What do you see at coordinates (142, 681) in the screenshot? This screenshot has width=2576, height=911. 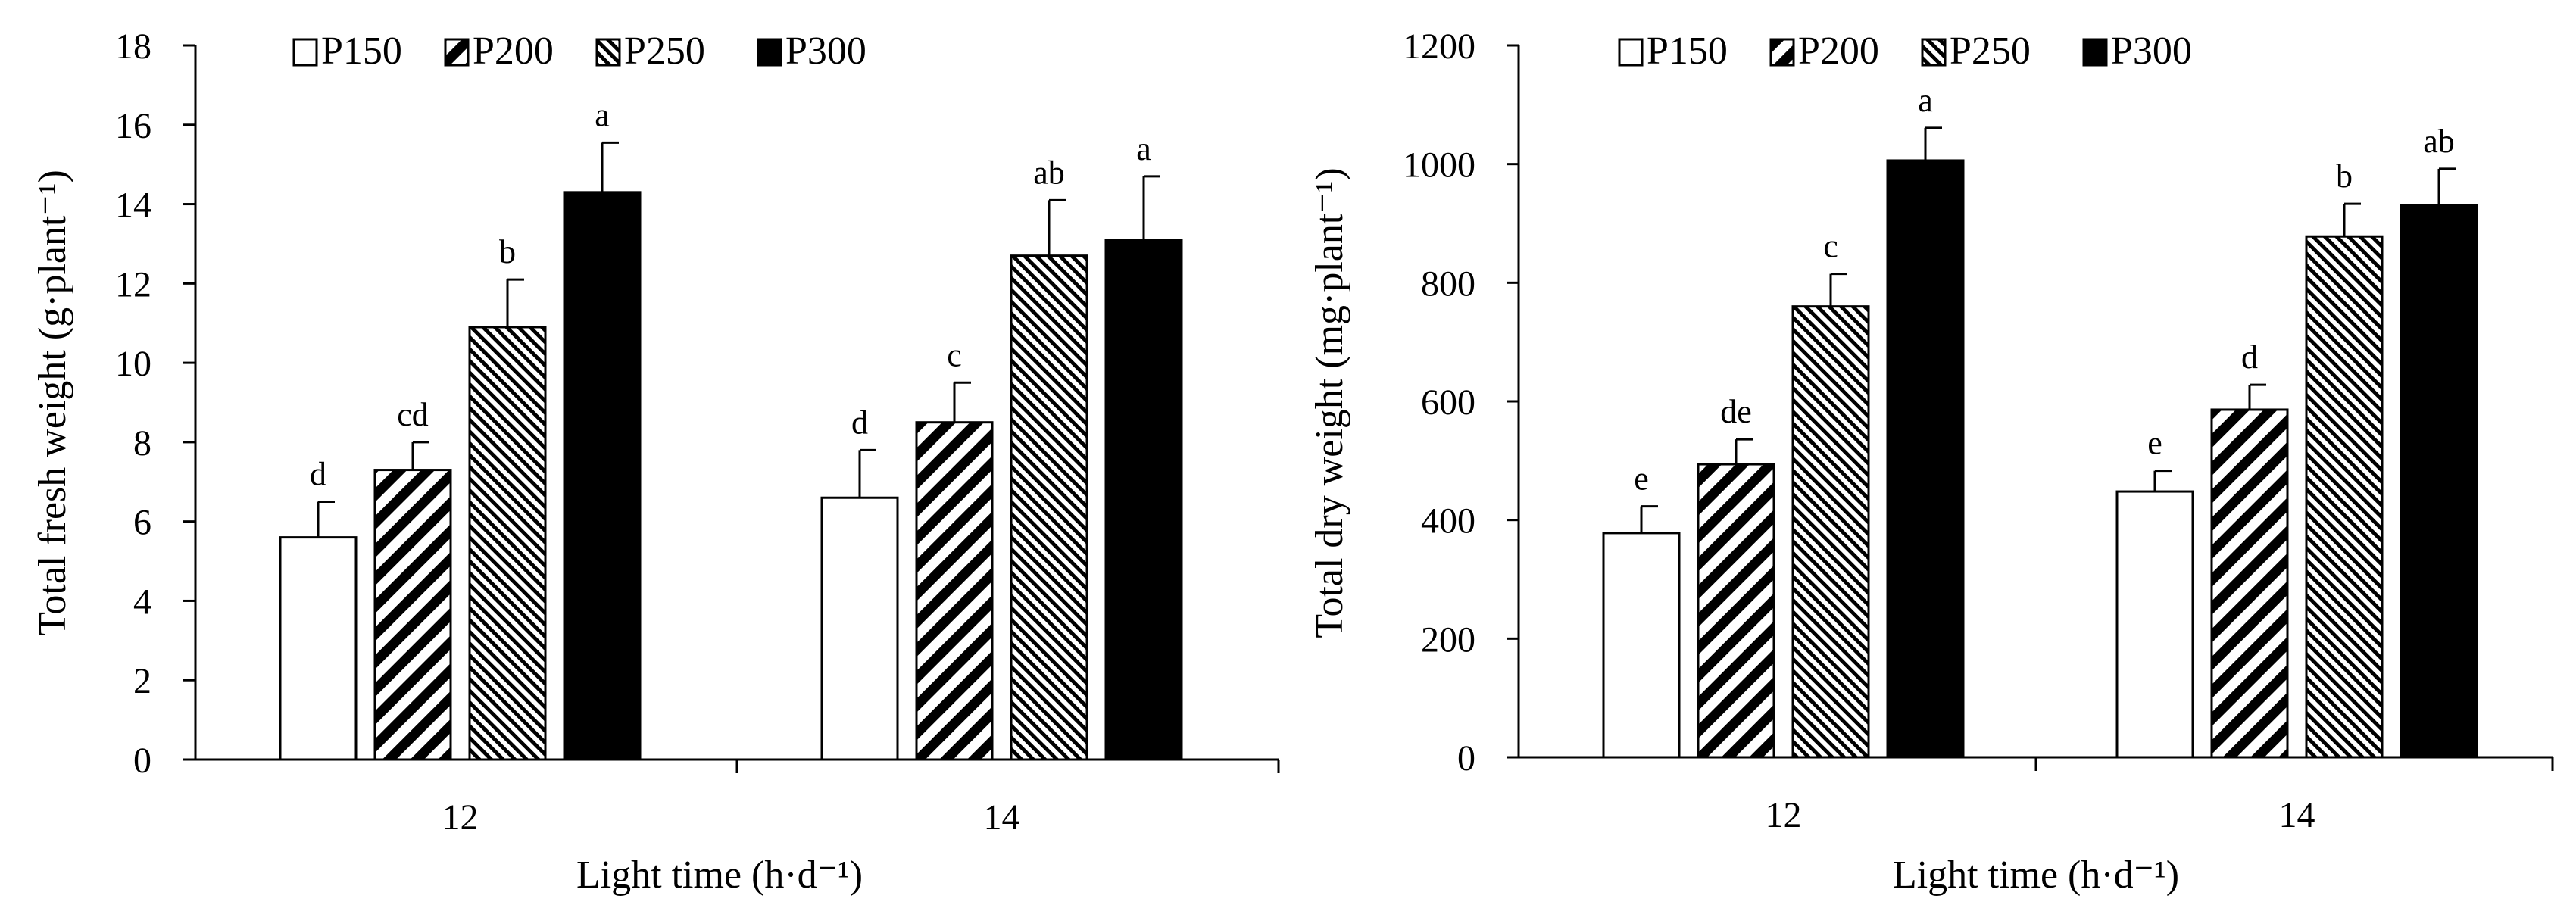 I see `y-tick-label: 2` at bounding box center [142, 681].